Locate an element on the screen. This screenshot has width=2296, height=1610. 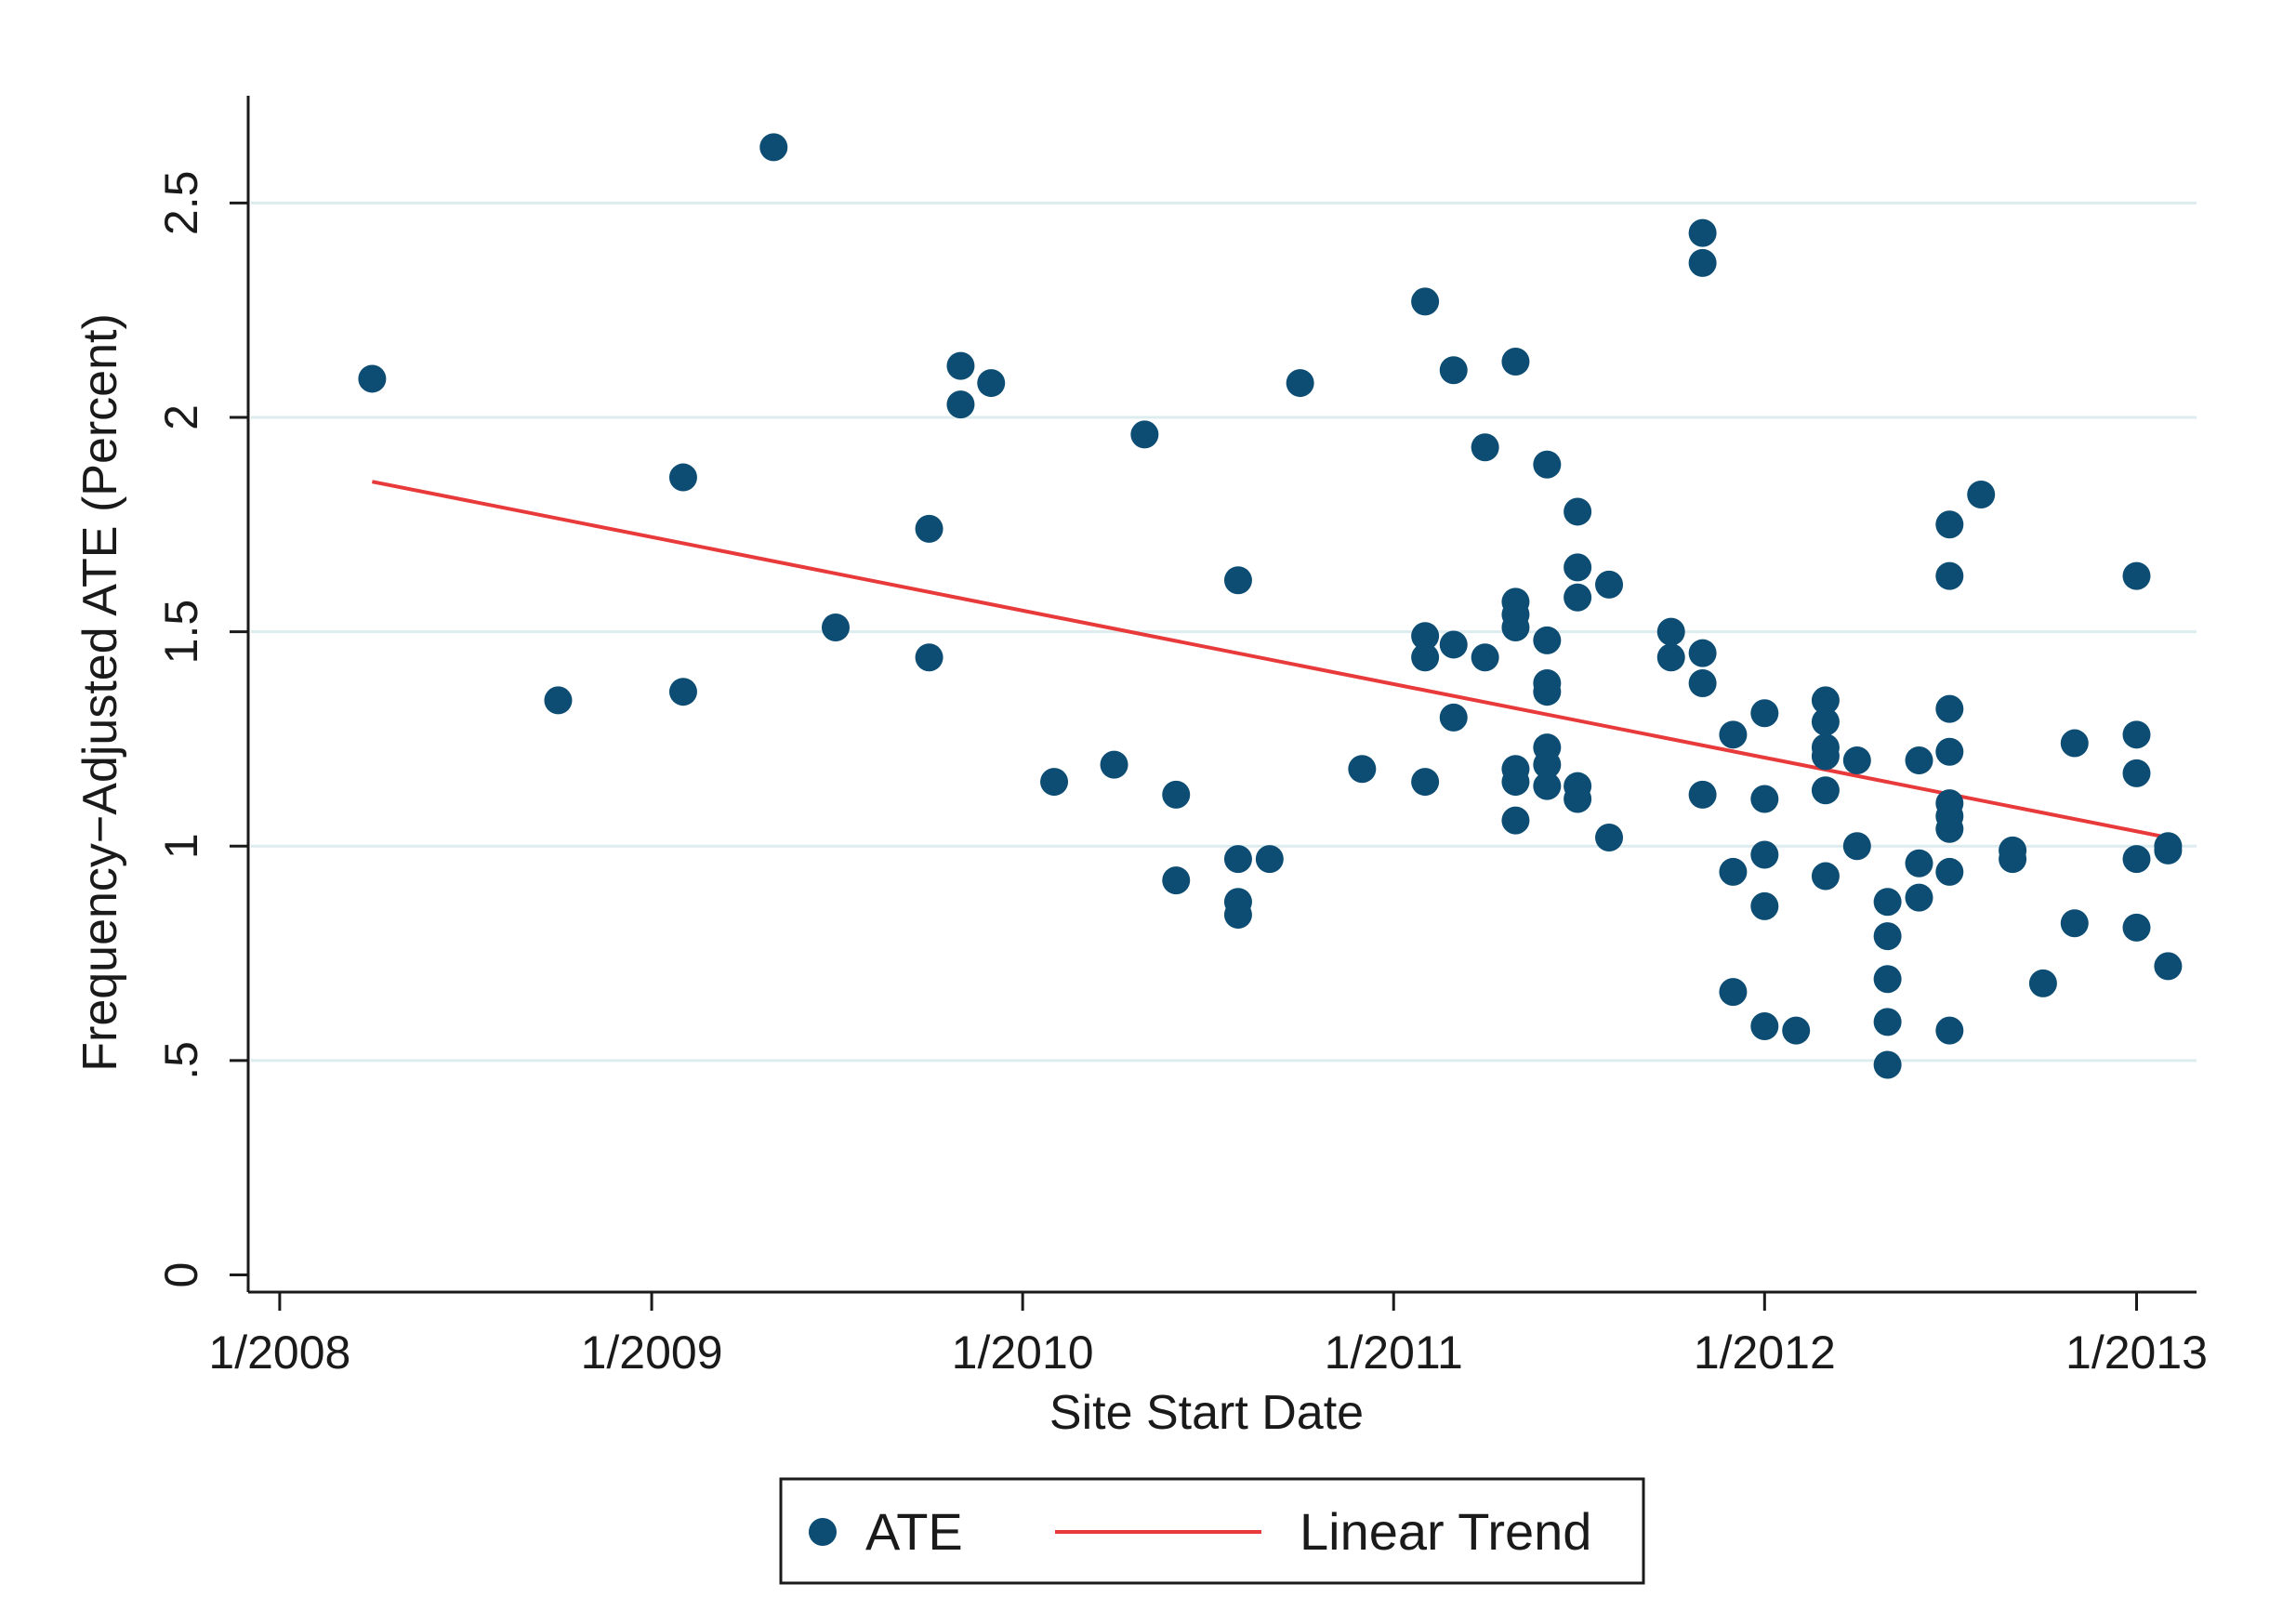
x-axis-title: Site Start Date is located at coordinates (1207, 1413).